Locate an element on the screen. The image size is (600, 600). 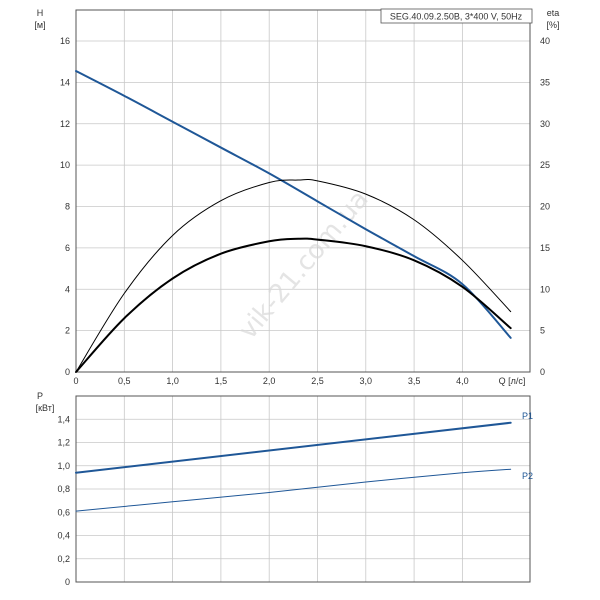
power-tick-label: 0,4 is located at coordinates (63, 536).